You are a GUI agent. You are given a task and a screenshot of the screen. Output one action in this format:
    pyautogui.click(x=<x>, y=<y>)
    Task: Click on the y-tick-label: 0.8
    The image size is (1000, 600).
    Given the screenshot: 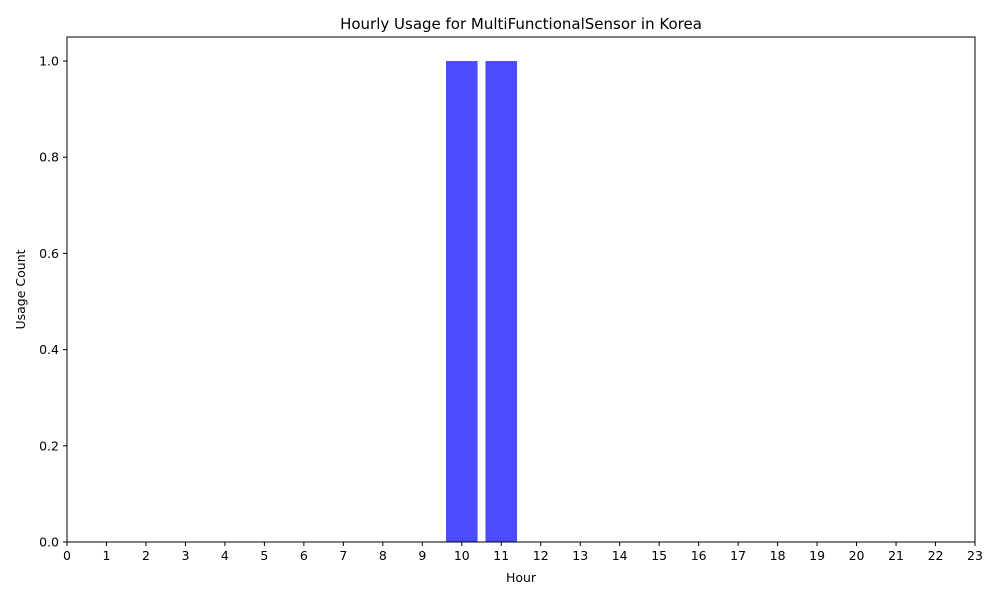 What is the action you would take?
    pyautogui.click(x=49, y=157)
    